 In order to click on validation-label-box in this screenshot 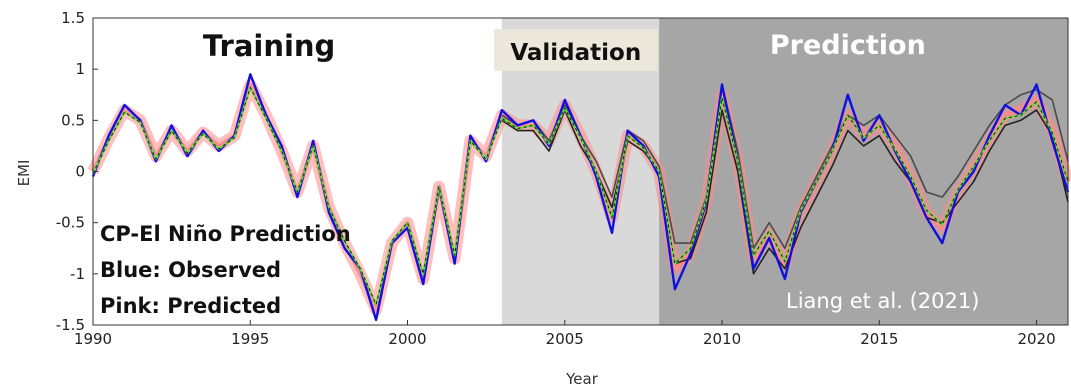, I will do `click(576, 50)`.